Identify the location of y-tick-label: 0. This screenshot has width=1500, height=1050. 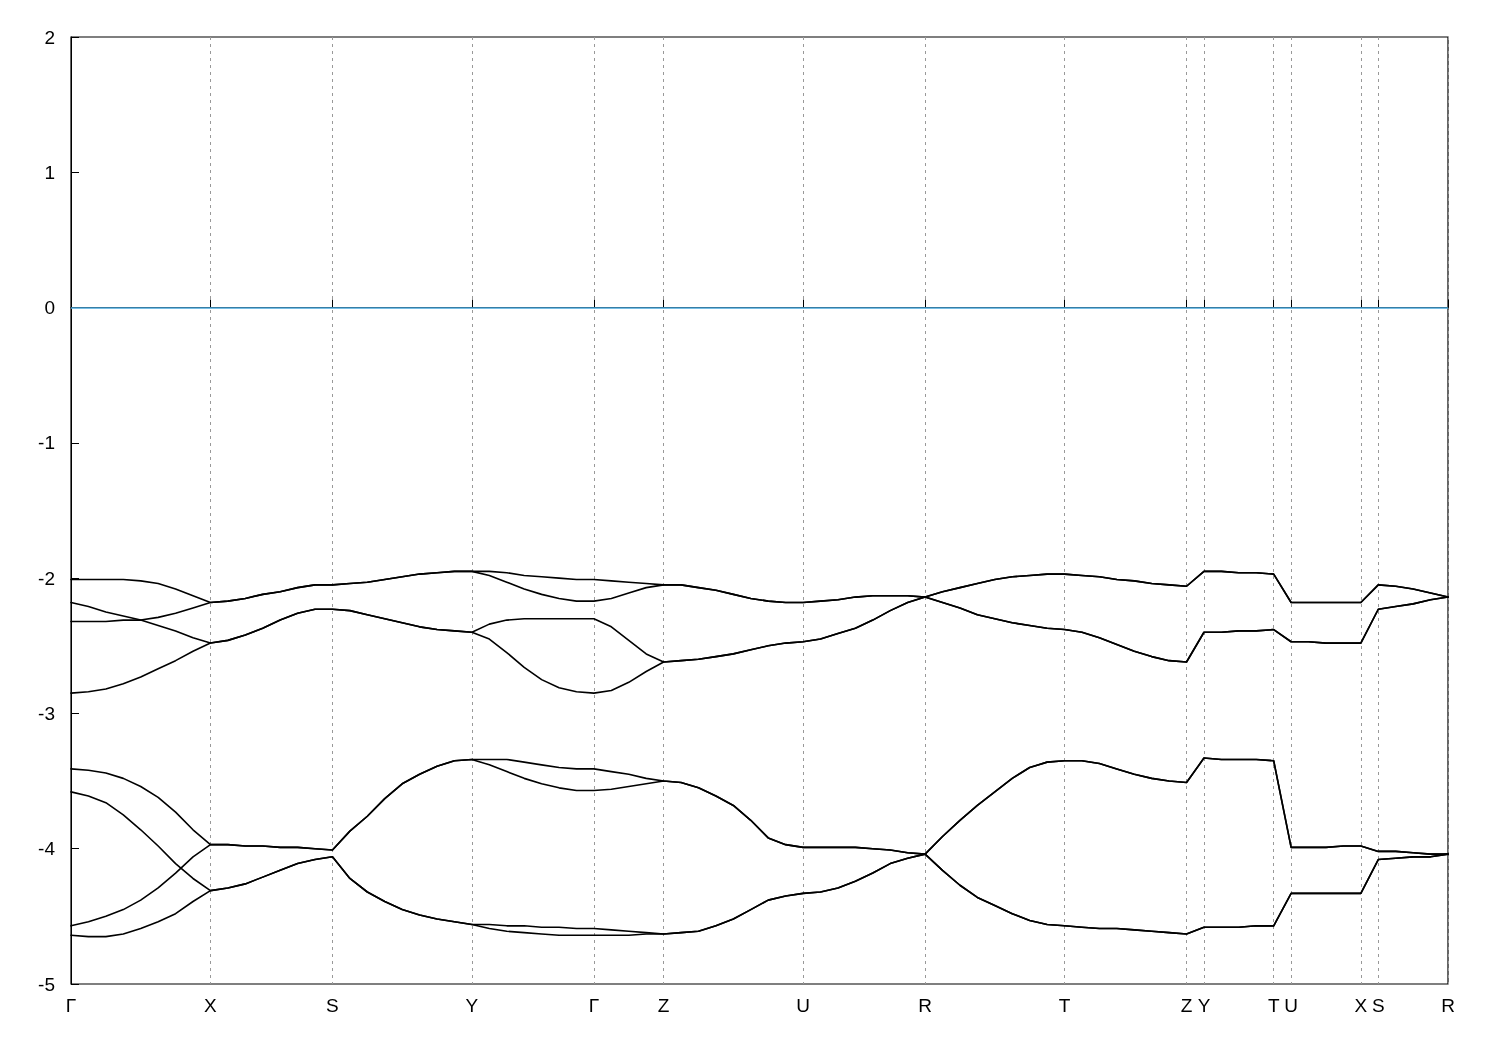
(49, 308).